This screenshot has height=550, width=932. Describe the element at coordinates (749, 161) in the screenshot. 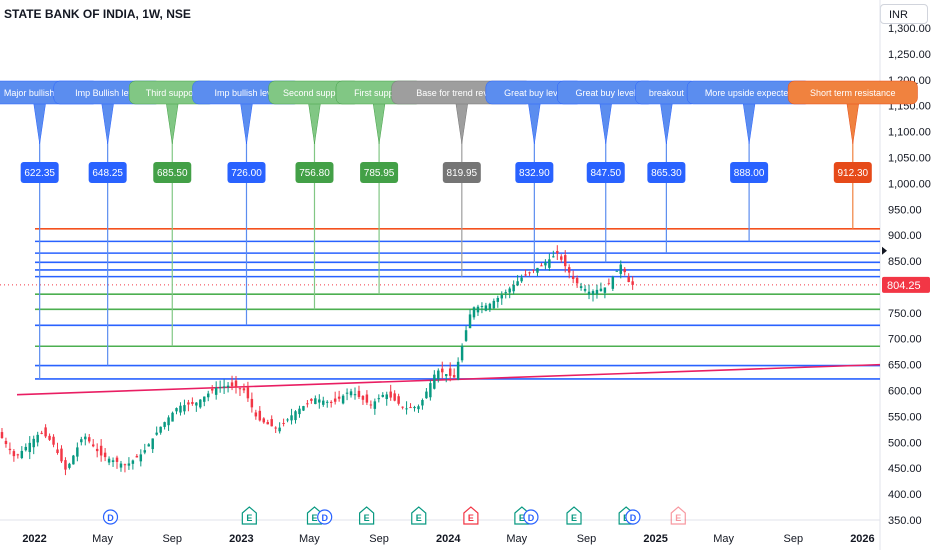

I see `level-annotation: More upside expected 888.00` at that location.